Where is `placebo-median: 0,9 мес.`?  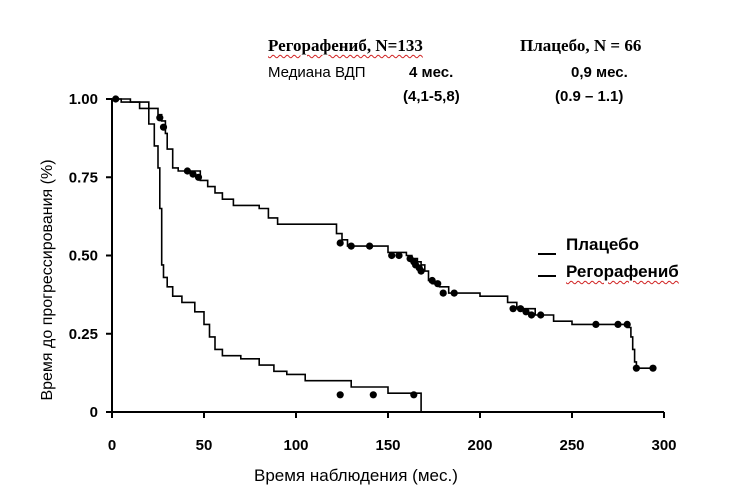 placebo-median: 0,9 мес. is located at coordinates (599, 72).